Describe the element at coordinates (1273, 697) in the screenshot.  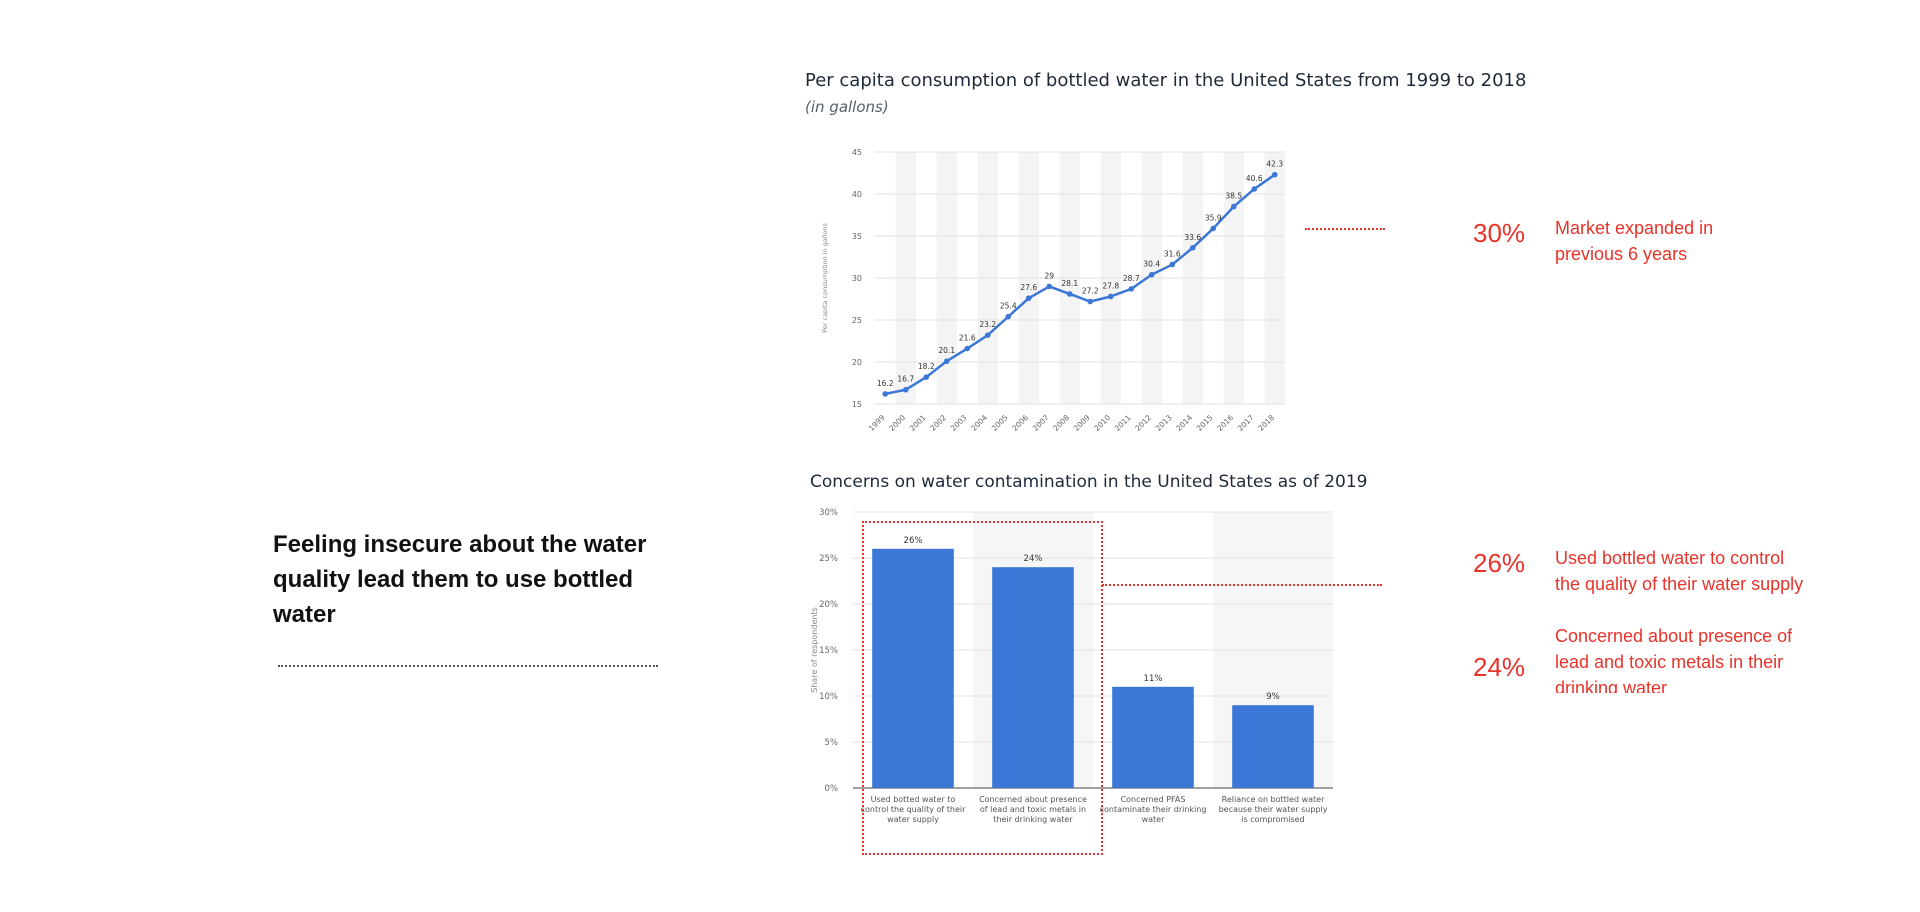
I see `data-label: 9%` at that location.